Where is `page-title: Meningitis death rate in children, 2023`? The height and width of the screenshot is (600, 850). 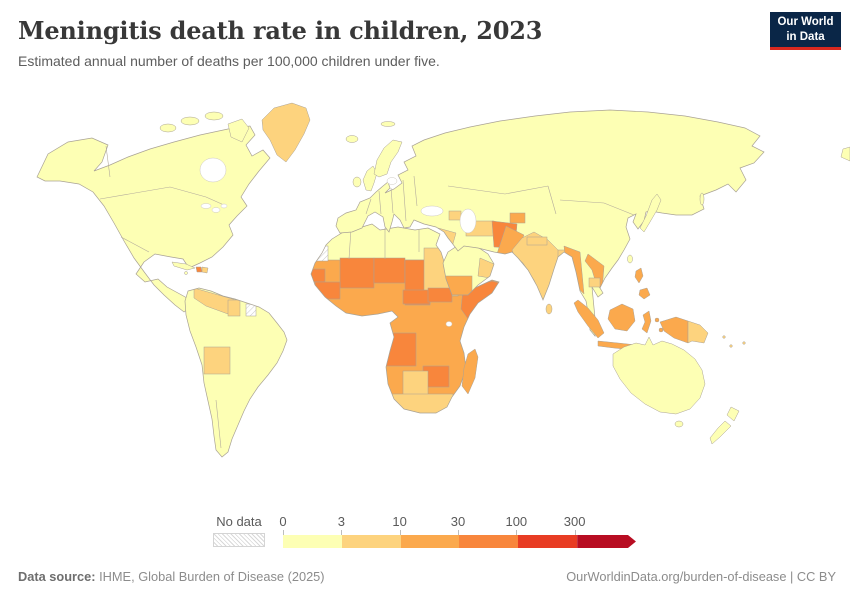
page-title: Meningitis death rate in children, 2023 is located at coordinates (280, 30).